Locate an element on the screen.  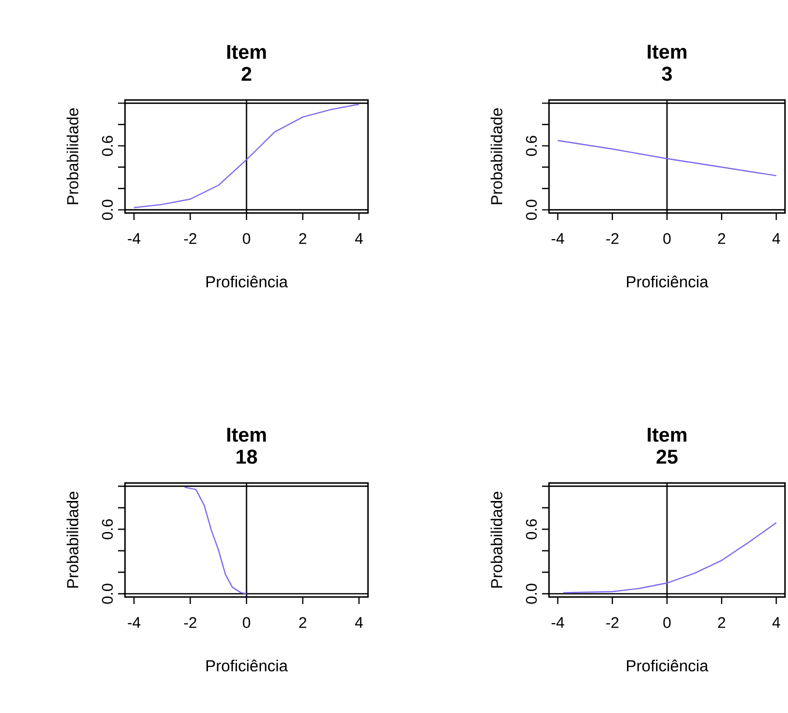
chart-title: Item 18 is located at coordinates (246, 446).